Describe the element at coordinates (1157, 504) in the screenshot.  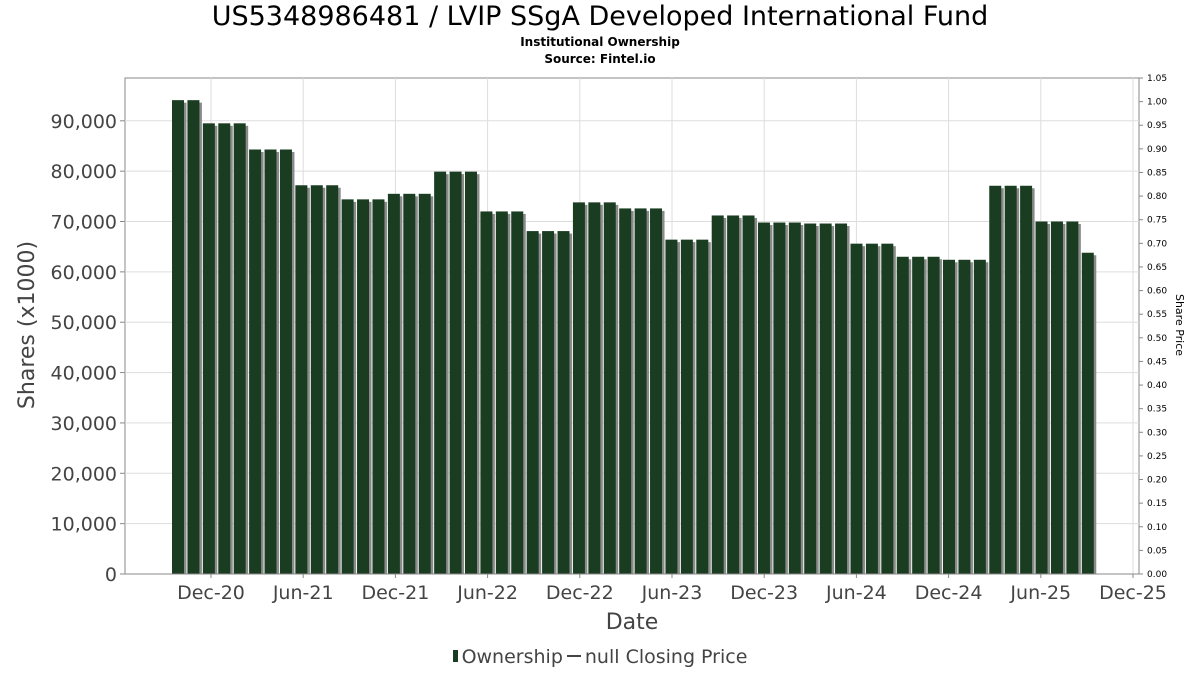
I see `y2-tick-label: 0.15` at that location.